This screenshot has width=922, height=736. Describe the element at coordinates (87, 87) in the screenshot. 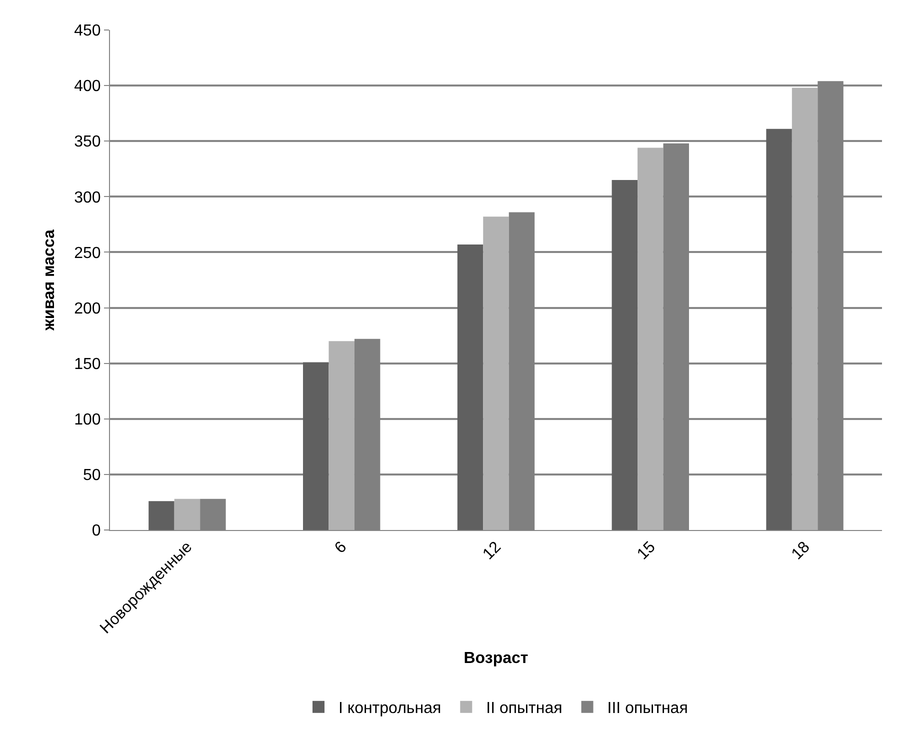

I see `y-tick-label: 400` at that location.